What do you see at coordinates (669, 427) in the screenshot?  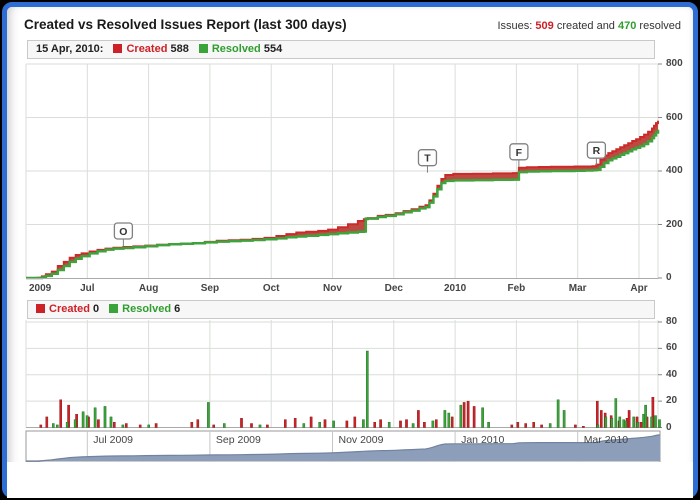 I see `bar-y-axis-label: 0` at bounding box center [669, 427].